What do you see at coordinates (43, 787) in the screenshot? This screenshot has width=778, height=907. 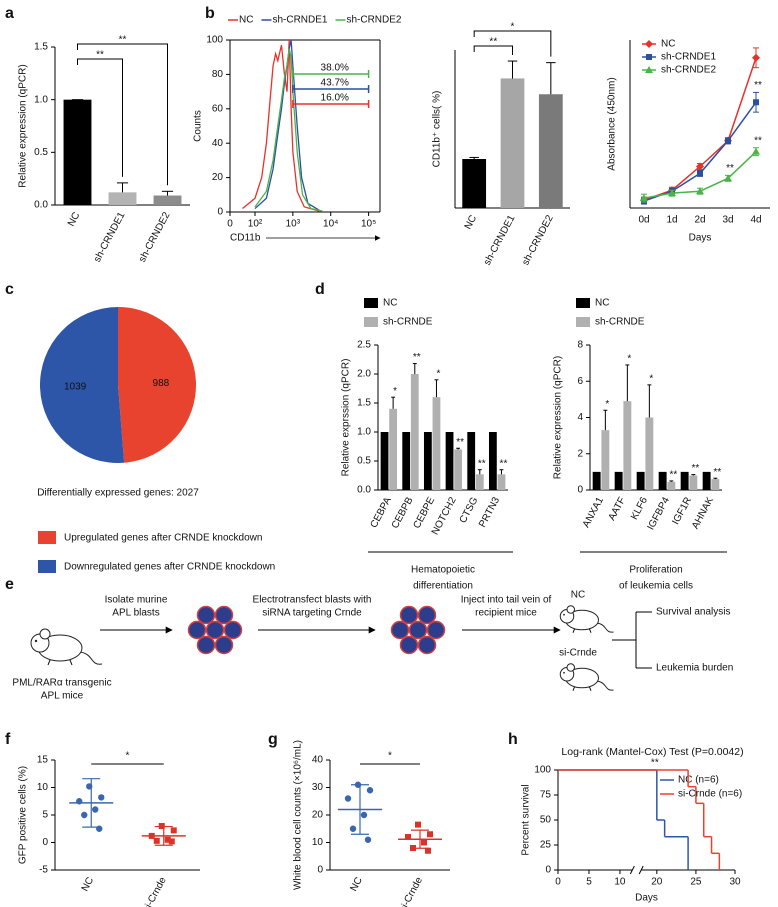 I see `y-tick-label: 10` at bounding box center [43, 787].